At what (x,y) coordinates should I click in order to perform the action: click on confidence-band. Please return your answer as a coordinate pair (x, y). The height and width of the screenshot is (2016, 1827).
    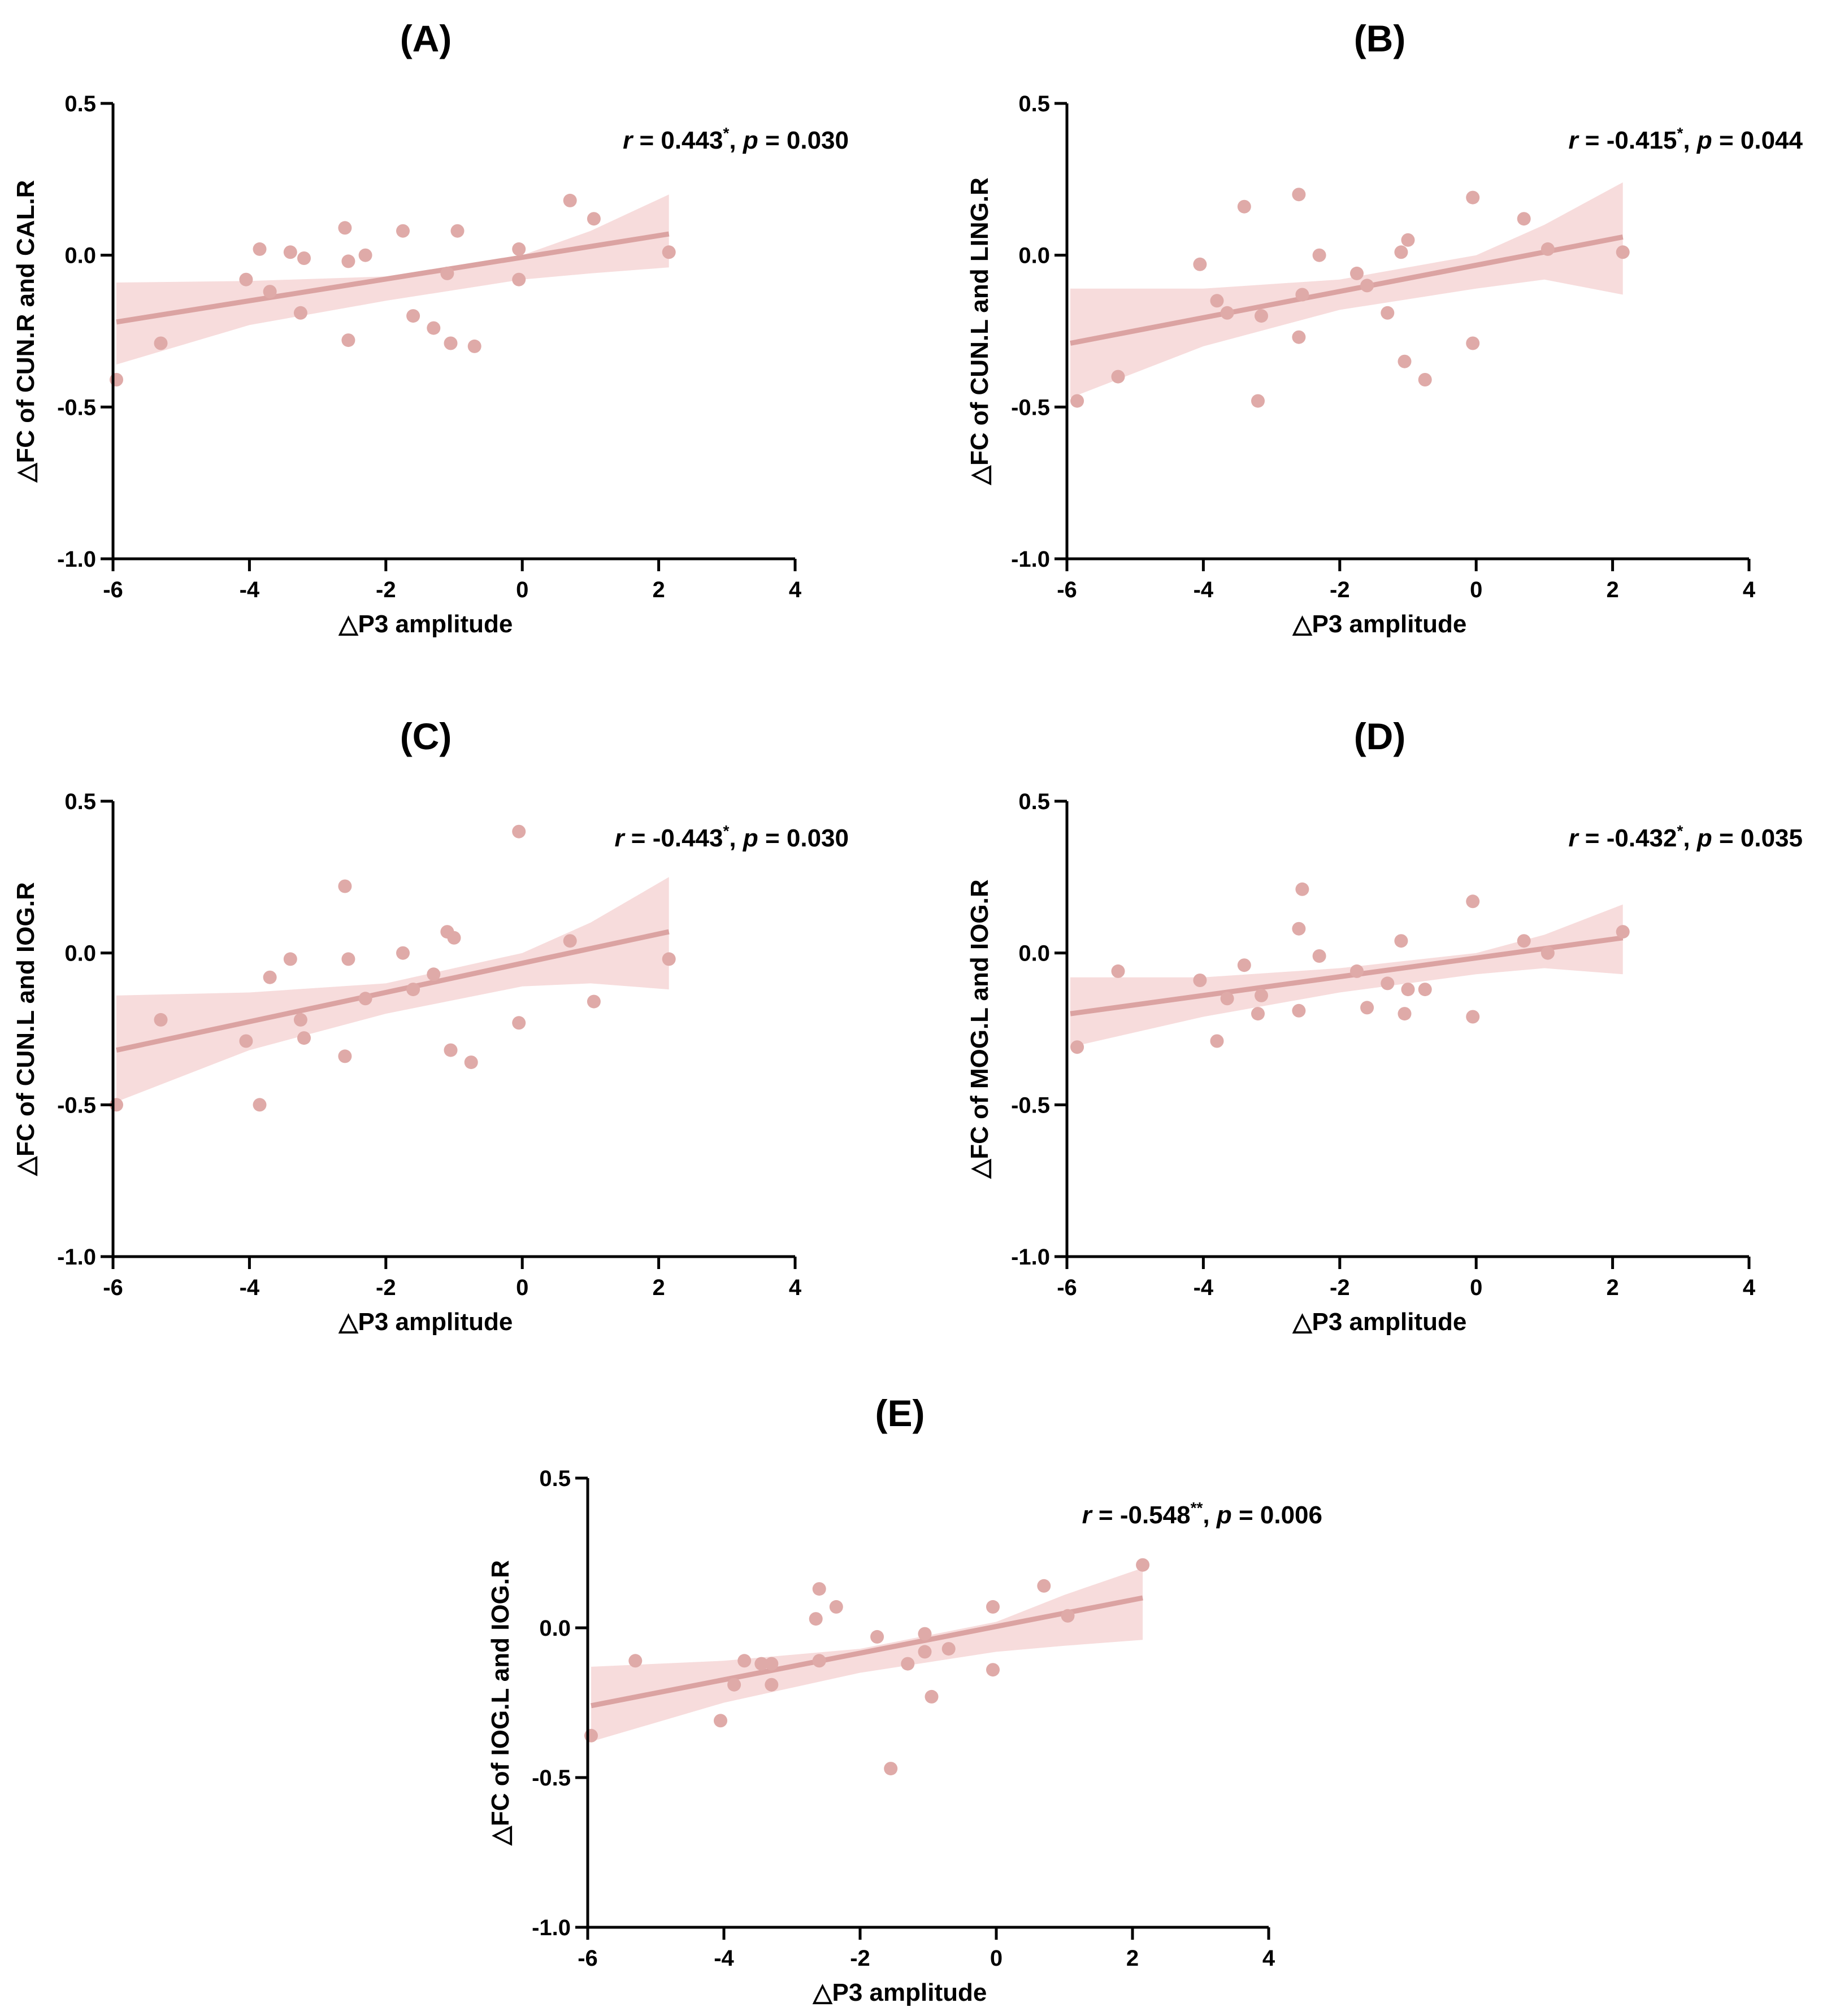
    Looking at the image, I should click on (867, 1655).